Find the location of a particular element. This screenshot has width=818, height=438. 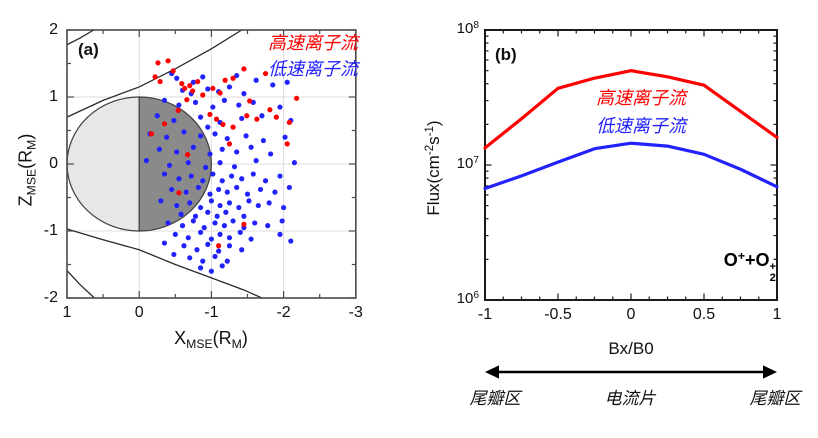

y-tick-label: 0 is located at coordinates (53, 163).